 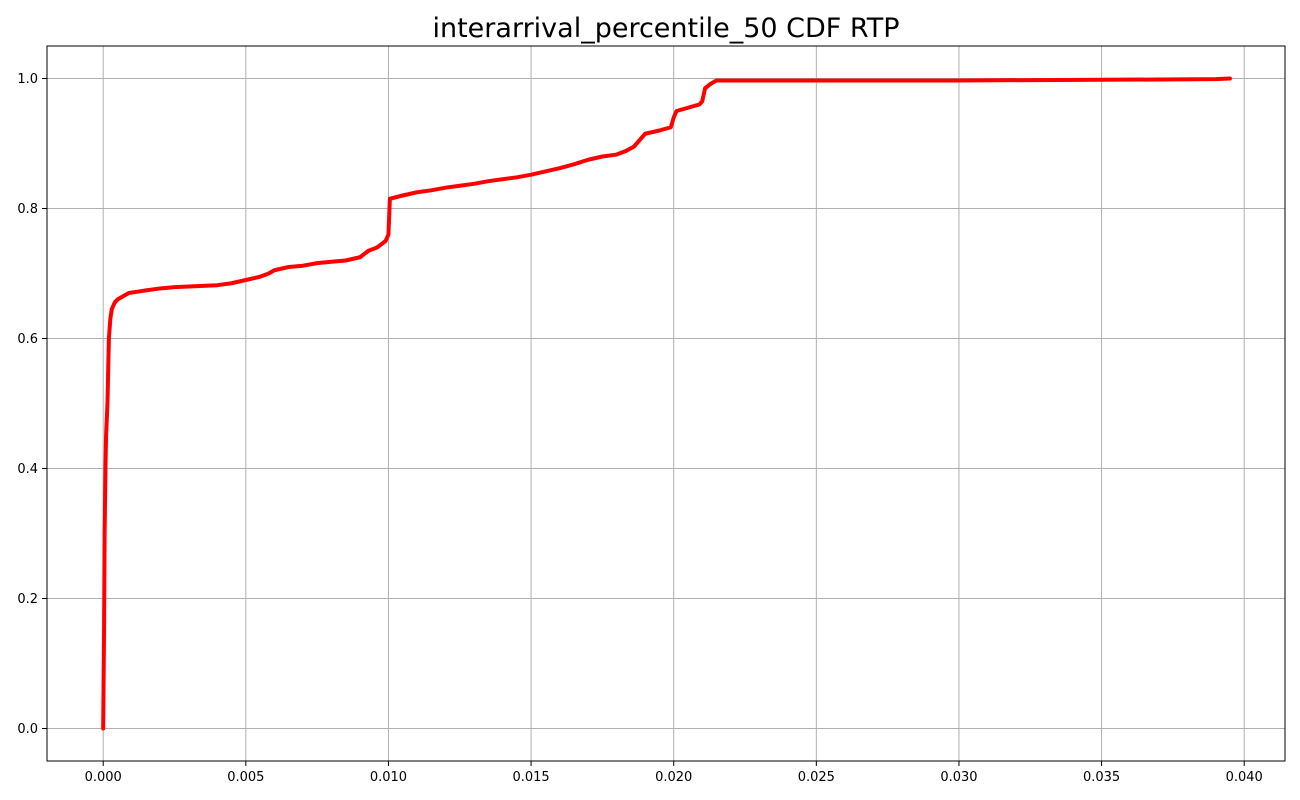 I want to click on x-tick-label: 0.010, so click(x=388, y=777).